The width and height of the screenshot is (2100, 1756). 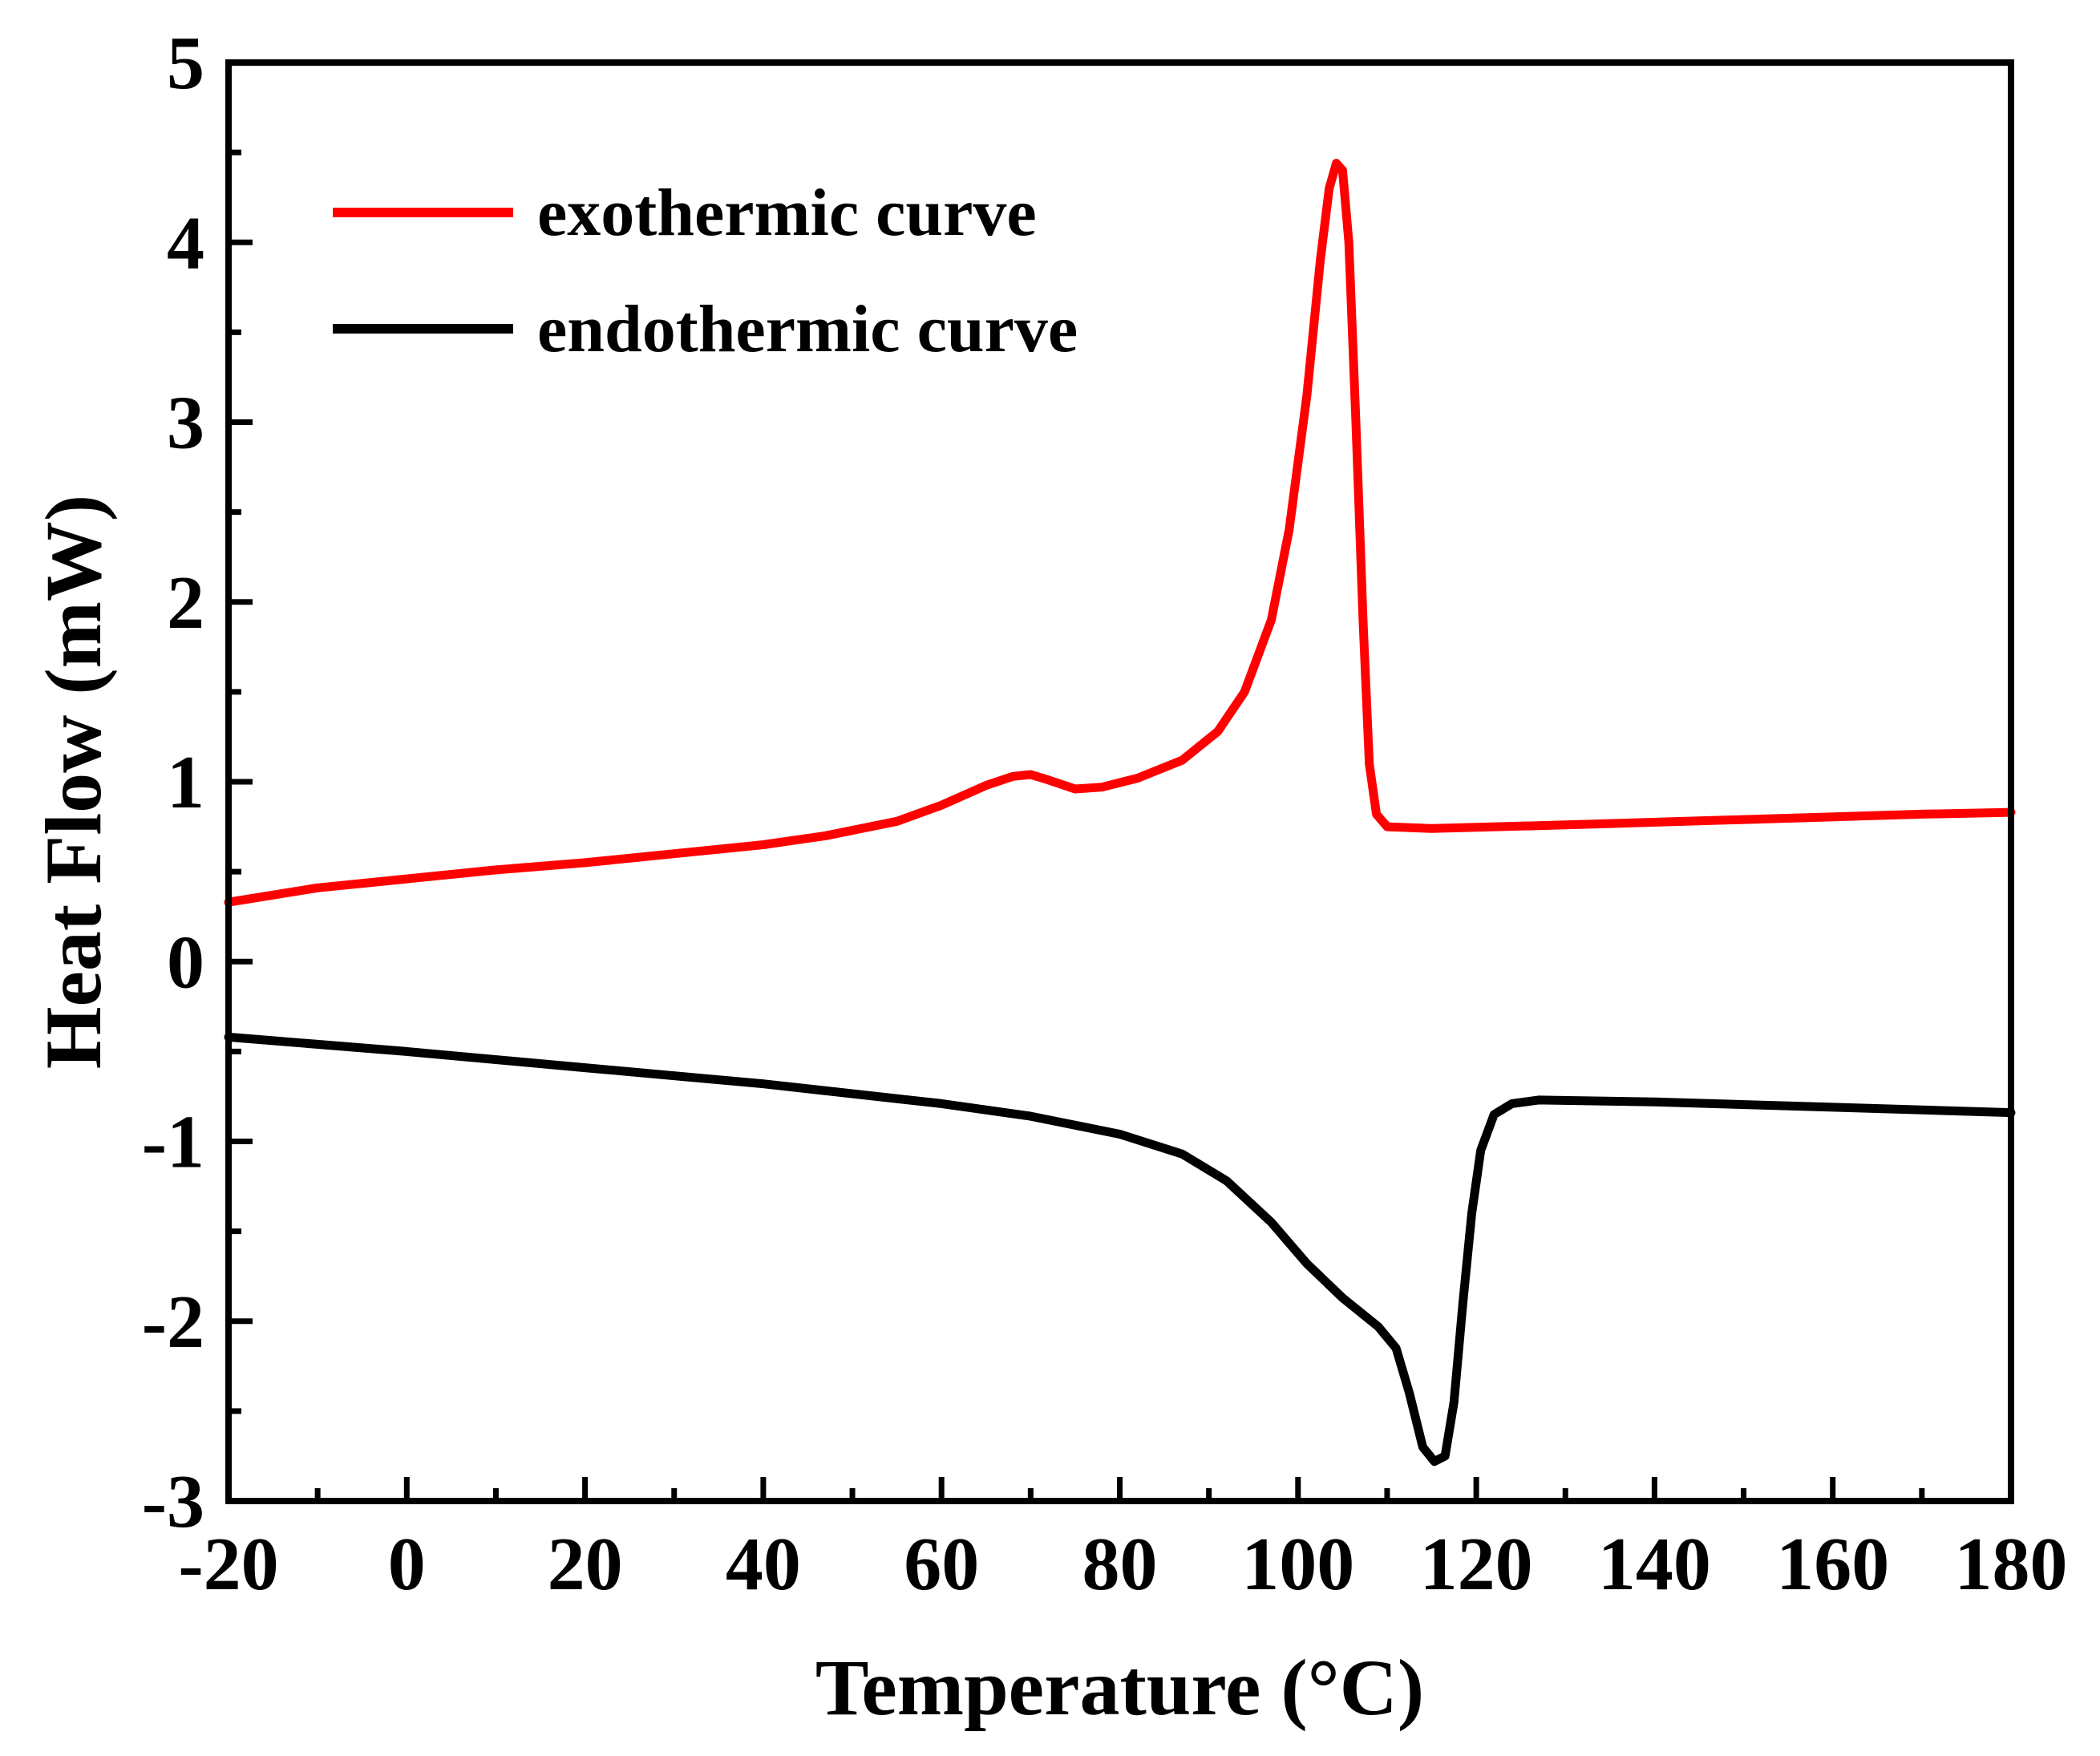 I want to click on legend-label-endothermic: endothermic curve, so click(x=807, y=329).